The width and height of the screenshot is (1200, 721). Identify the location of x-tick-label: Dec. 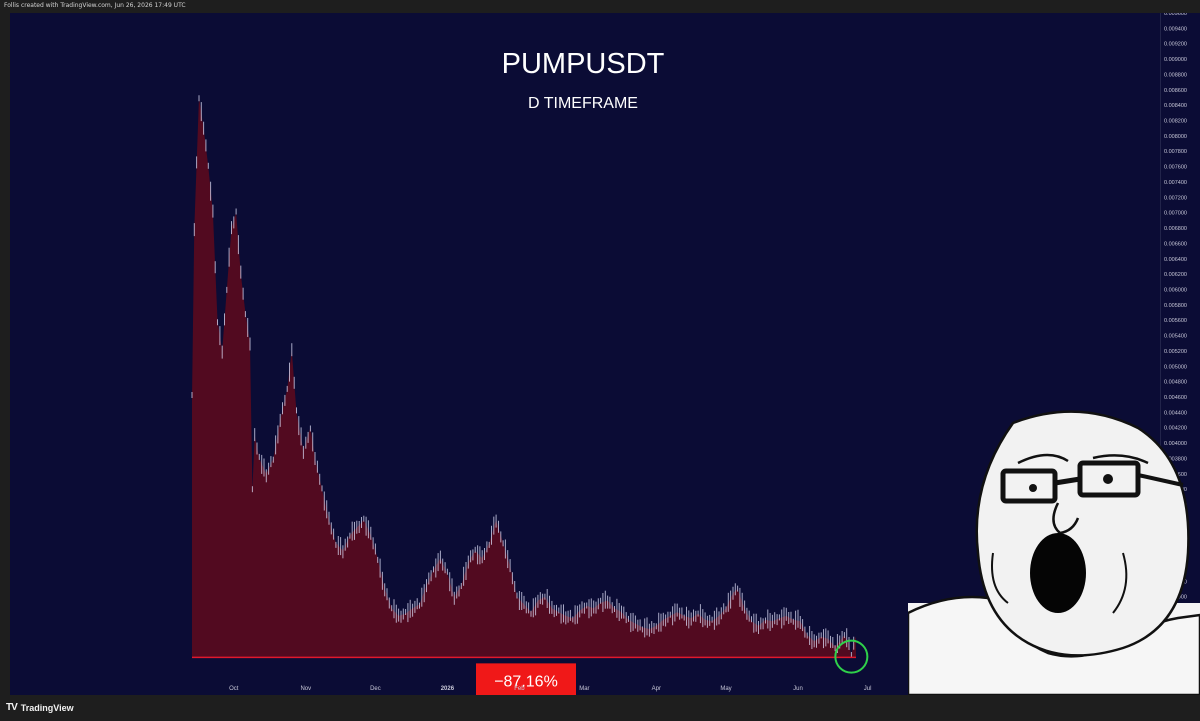
(375, 689).